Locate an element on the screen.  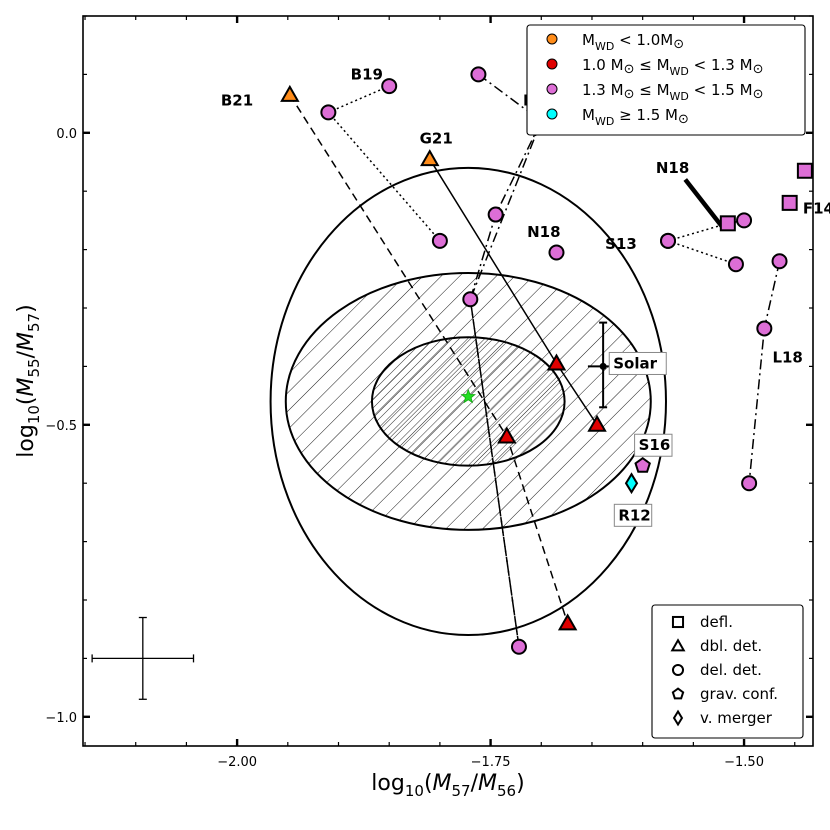
label-l18-8: L18 is located at coordinates (787, 358).